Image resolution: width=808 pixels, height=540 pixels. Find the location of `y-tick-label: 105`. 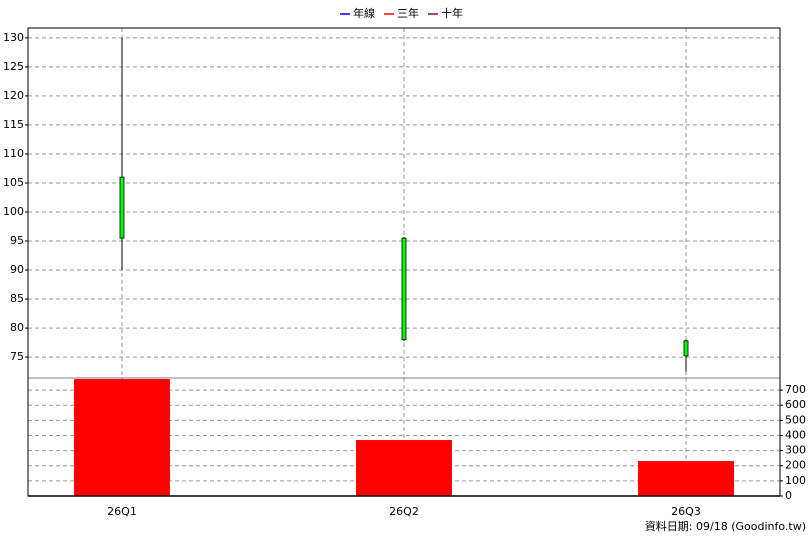

y-tick-label: 105 is located at coordinates (13, 182).